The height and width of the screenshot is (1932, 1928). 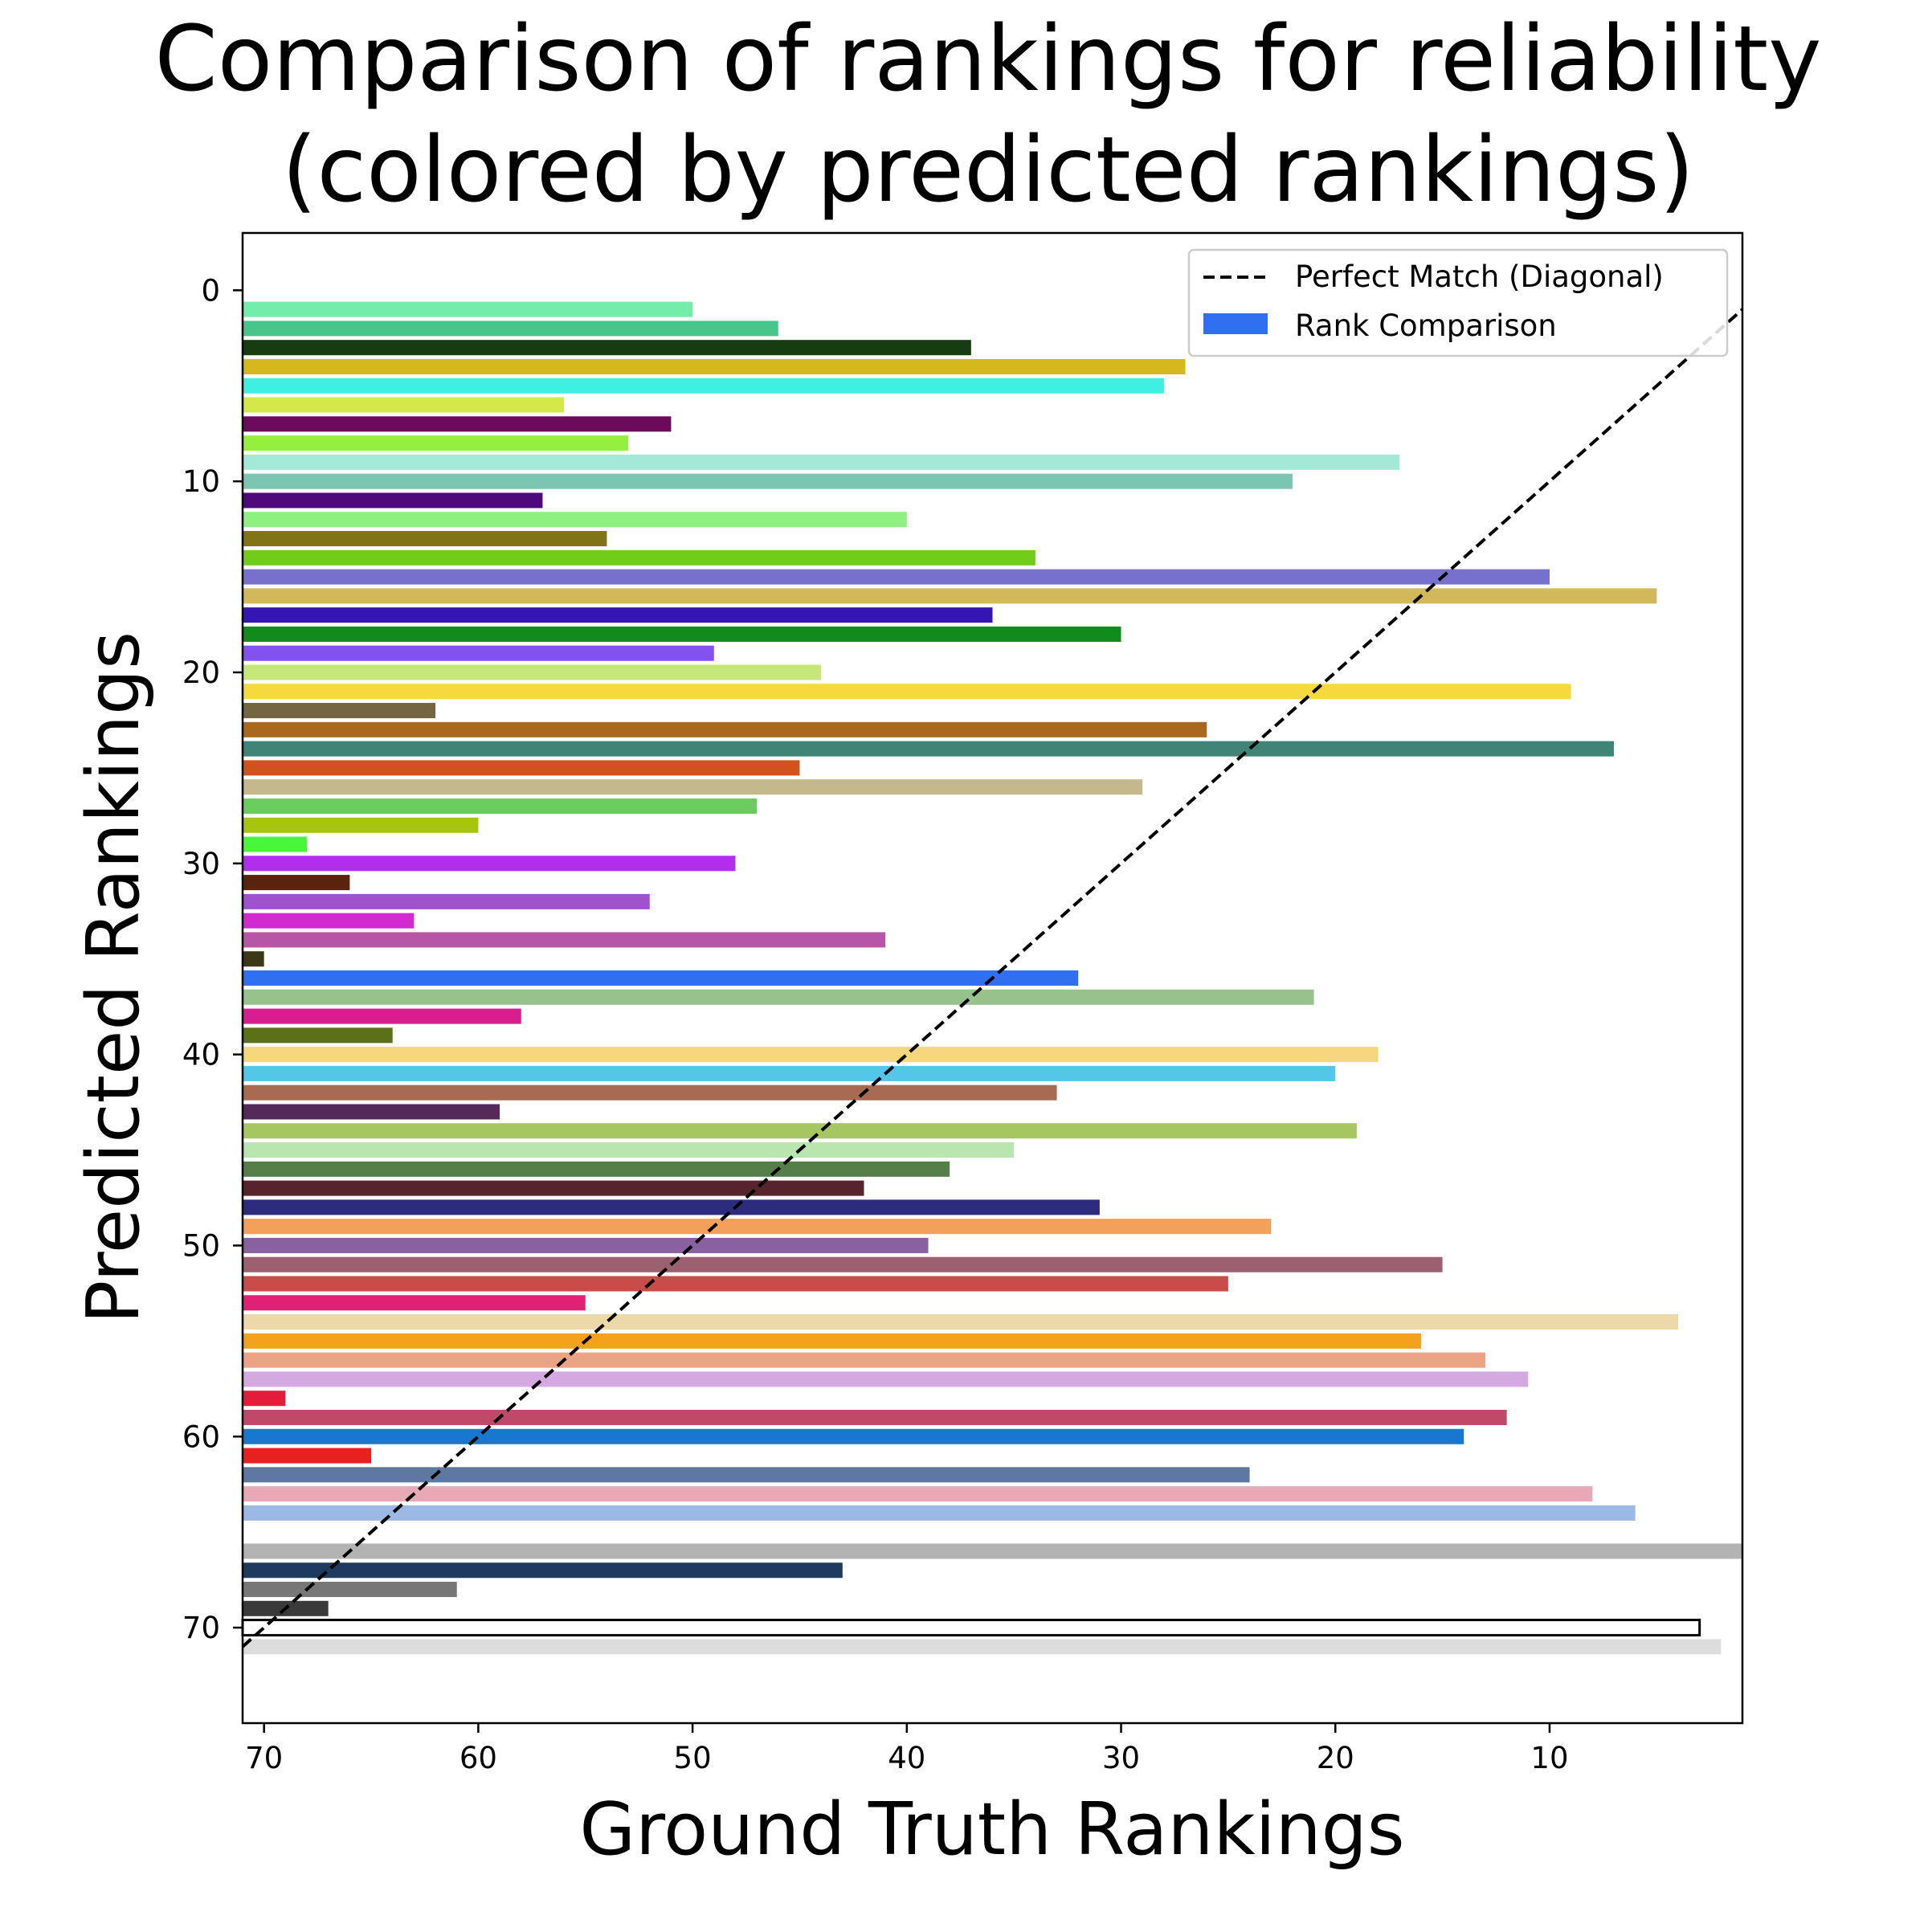 I want to click on chart-title-line-1: Comparison of rankings for reliability, so click(x=987, y=60).